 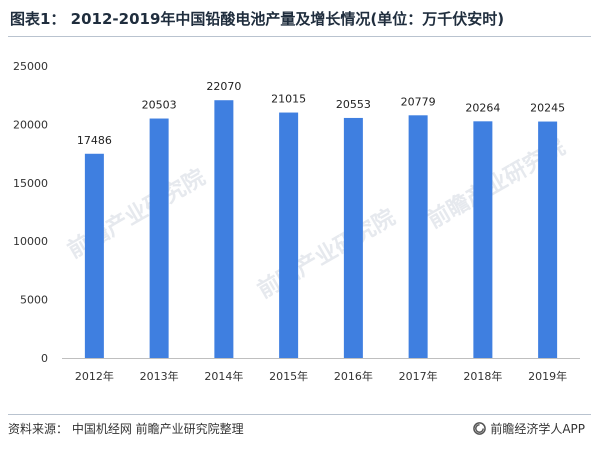 I want to click on x-tick-label: 2013年, so click(x=159, y=376).